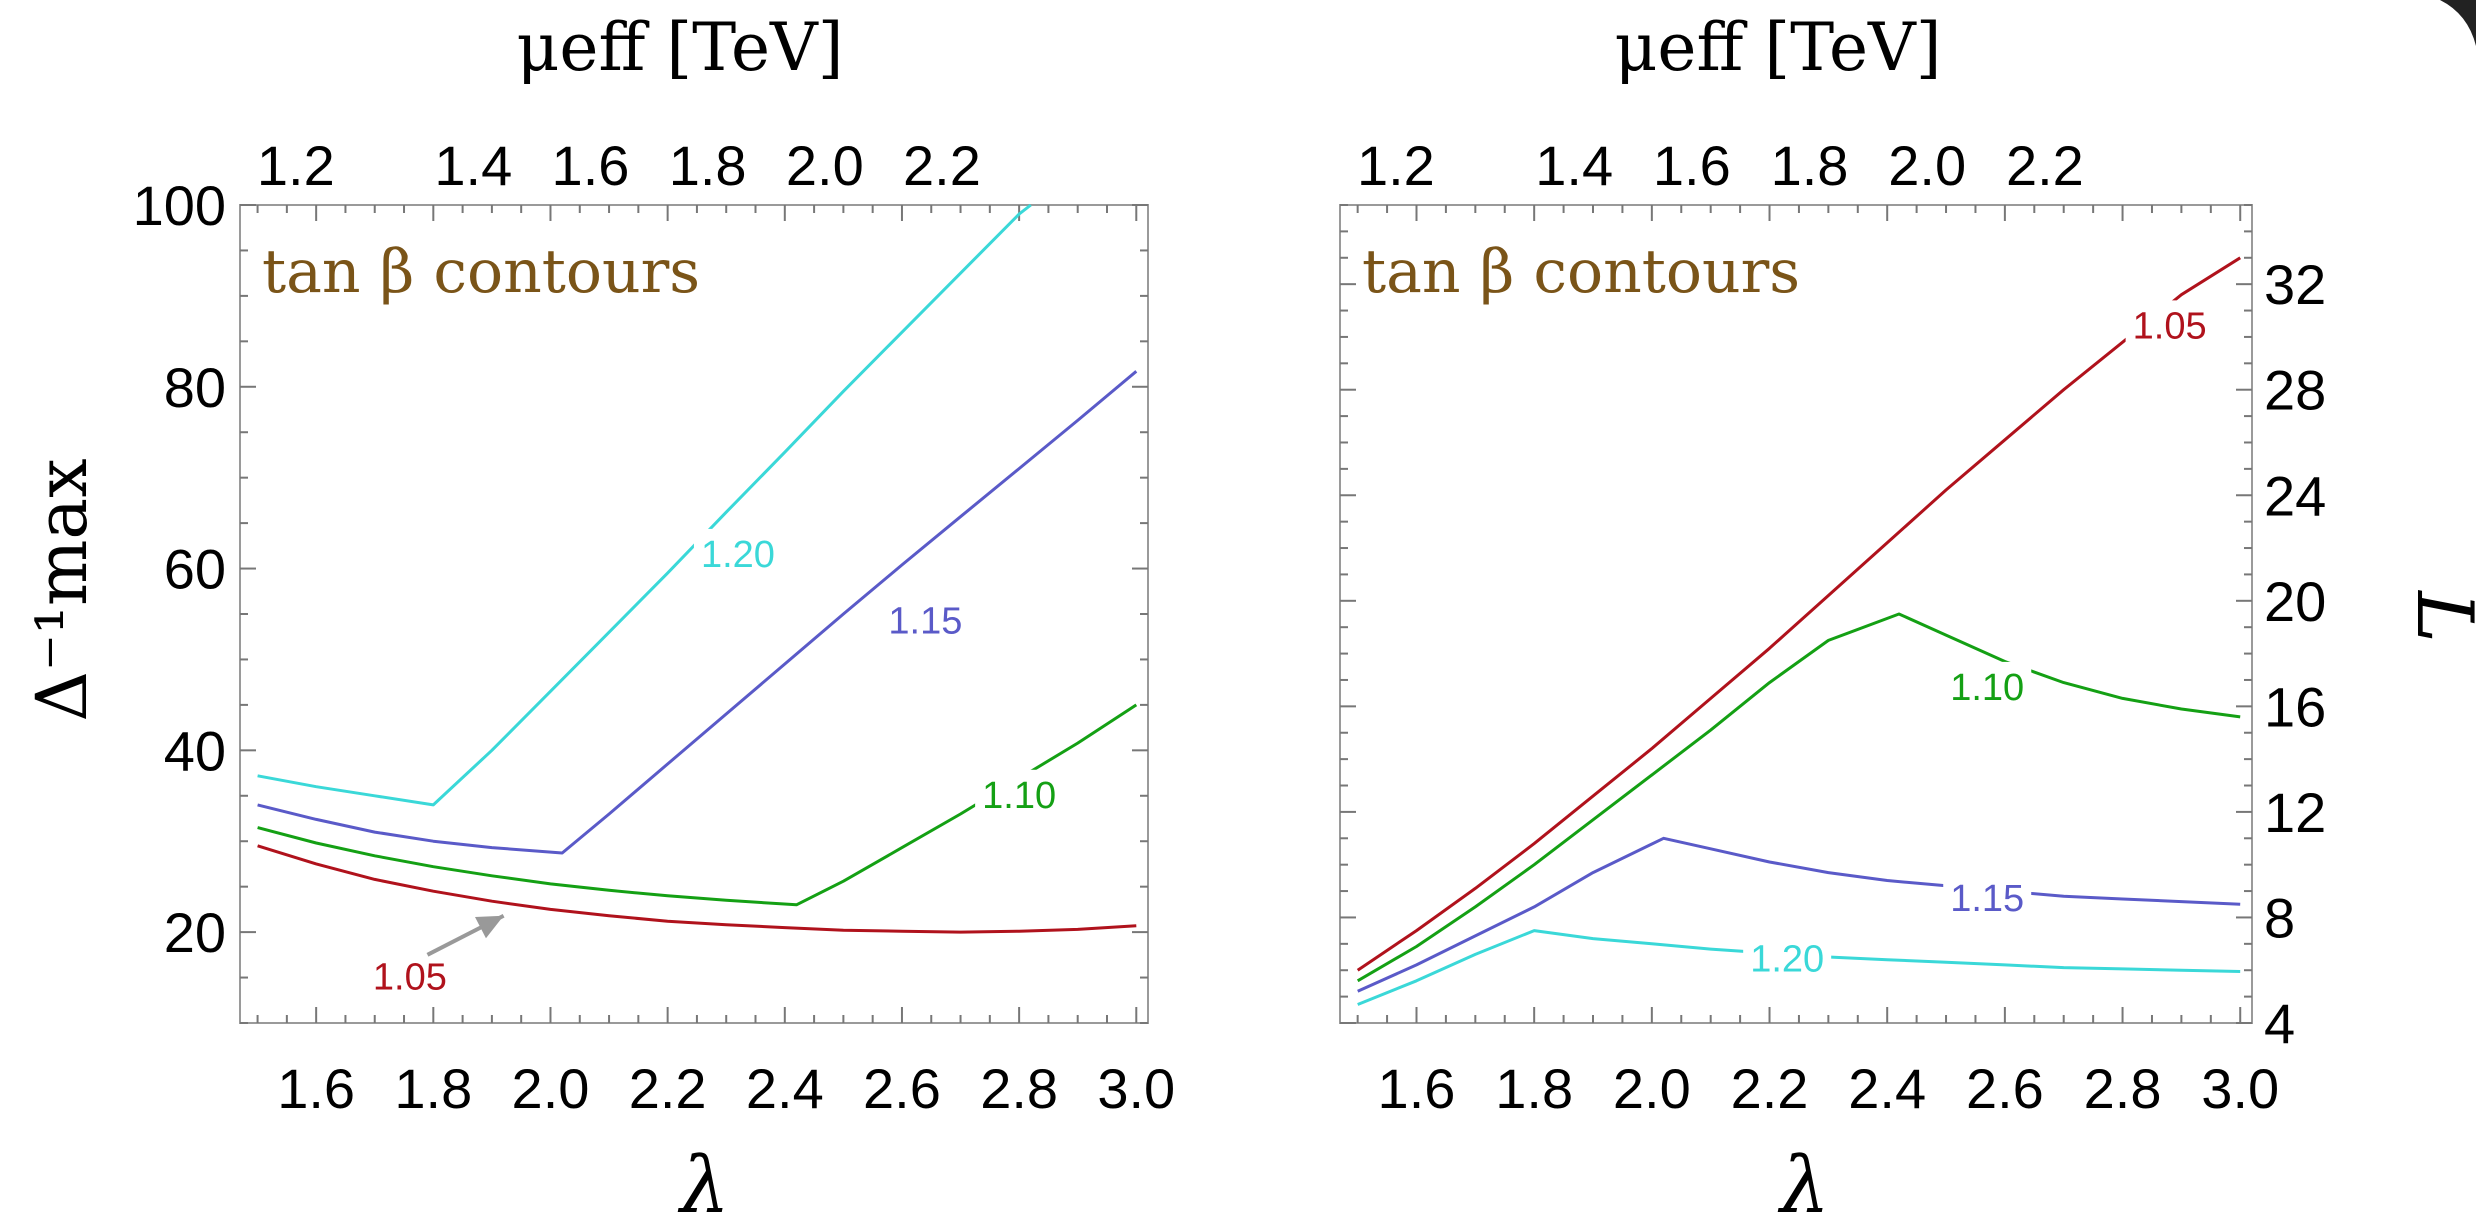  I want to click on left-y-tick-label: 80, so click(195, 387).